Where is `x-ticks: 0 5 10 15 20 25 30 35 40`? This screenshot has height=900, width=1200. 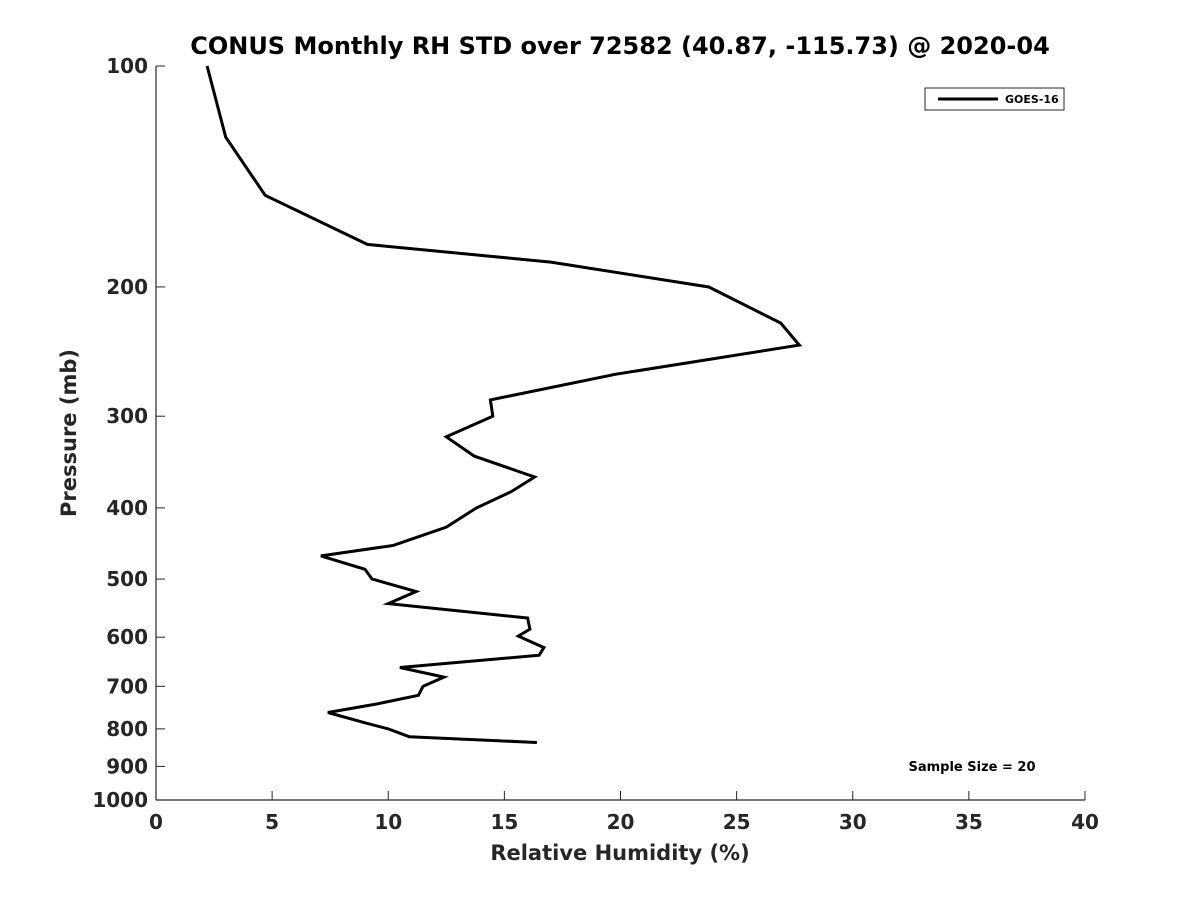 x-ticks: 0 5 10 15 20 25 30 35 40 is located at coordinates (624, 812).